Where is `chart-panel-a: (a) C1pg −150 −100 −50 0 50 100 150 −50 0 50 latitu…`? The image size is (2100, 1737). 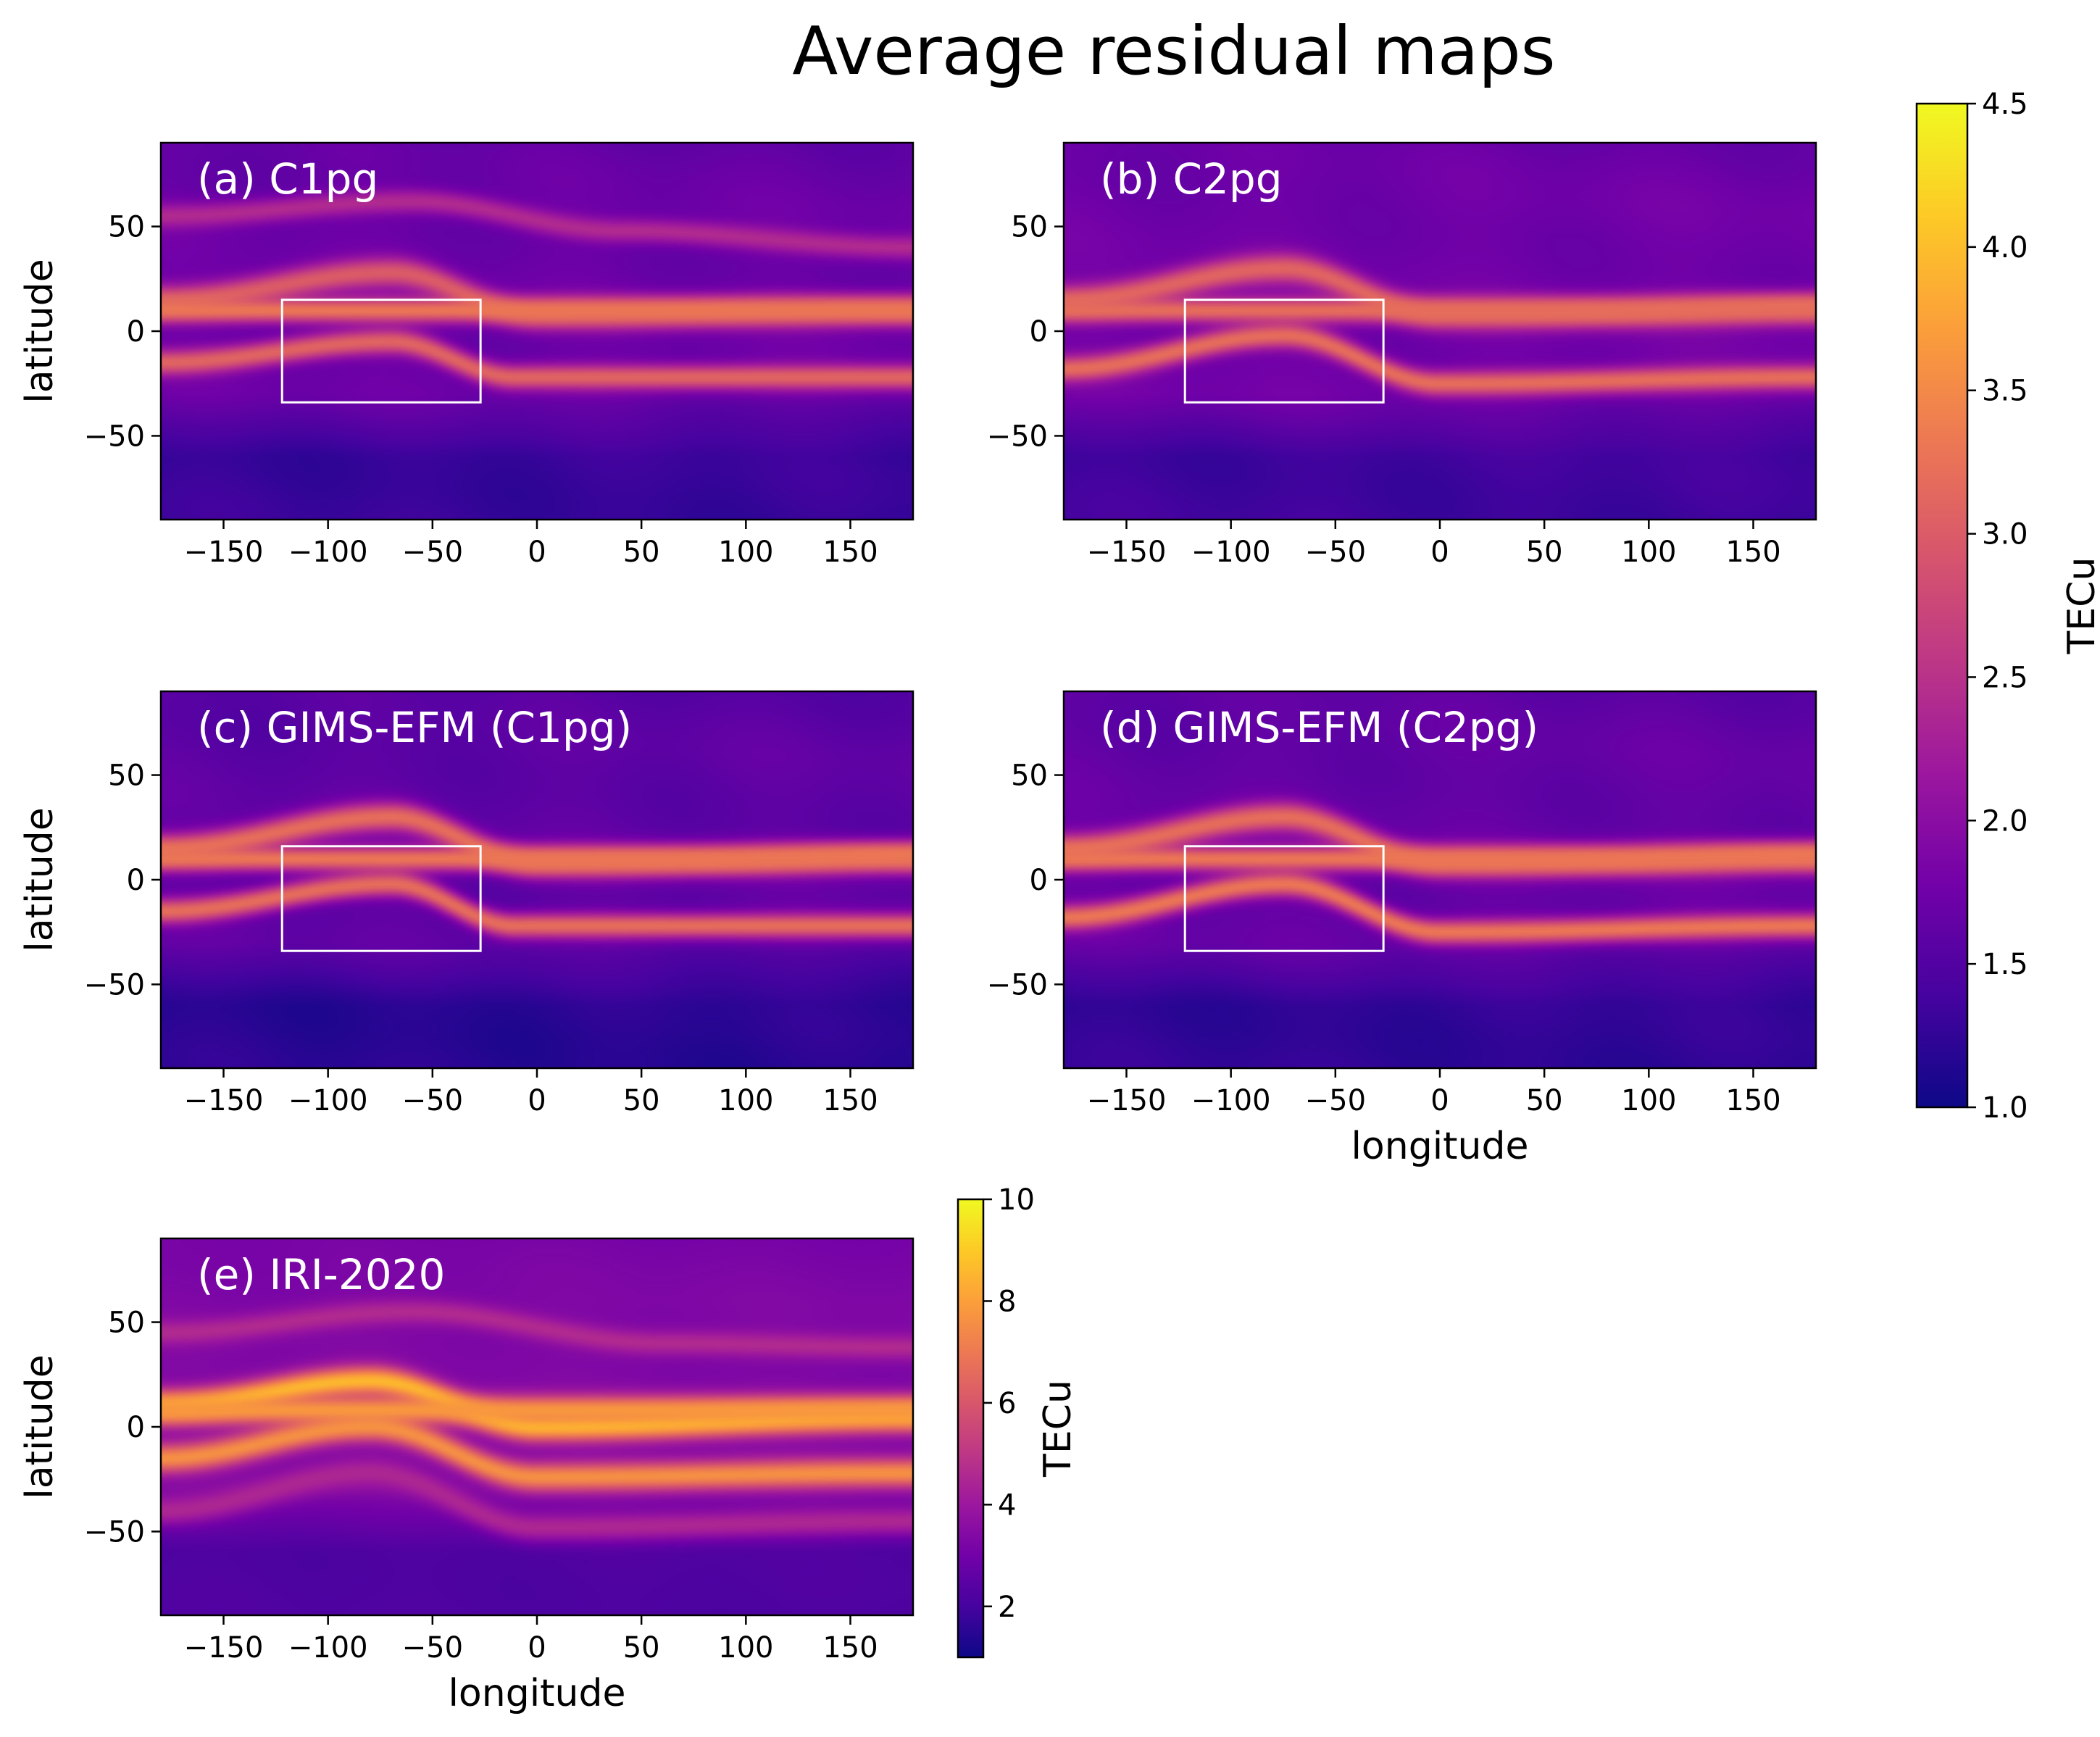
chart-panel-a: (a) C1pg −150 −100 −50 0 50 100 150 −50 0 50 latitu… is located at coordinates (466, 355).